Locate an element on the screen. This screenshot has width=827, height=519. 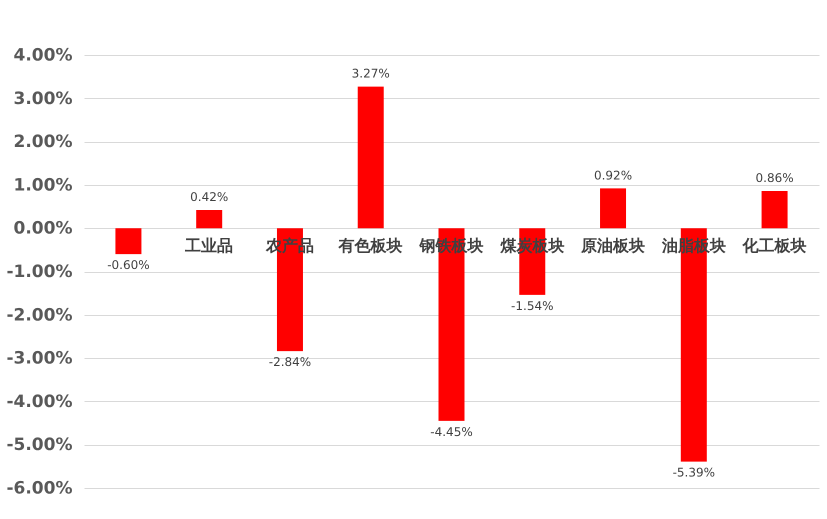
data-label: -5.39% is located at coordinates (694, 473).